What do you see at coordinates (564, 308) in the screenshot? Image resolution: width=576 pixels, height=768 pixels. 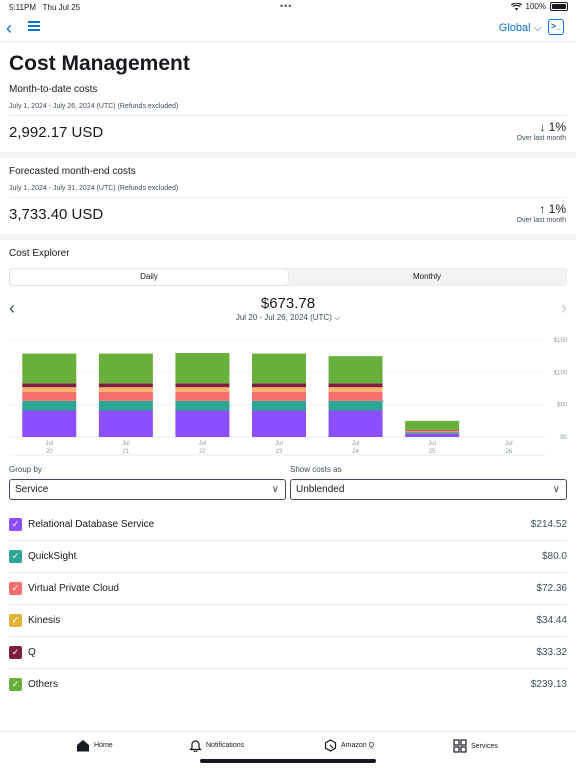 I see `next-period-chevron-icon: ›` at bounding box center [564, 308].